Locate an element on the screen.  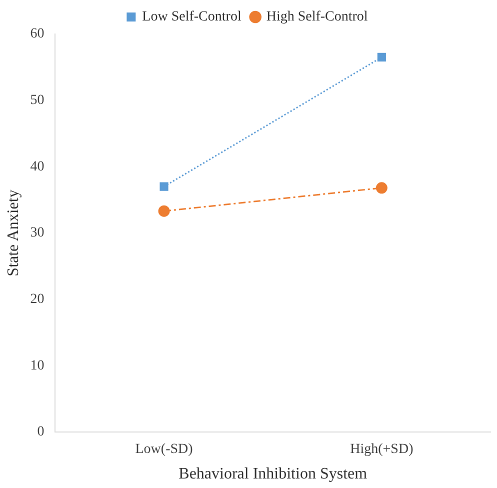
legend-label: High Self-Control is located at coordinates (317, 17).